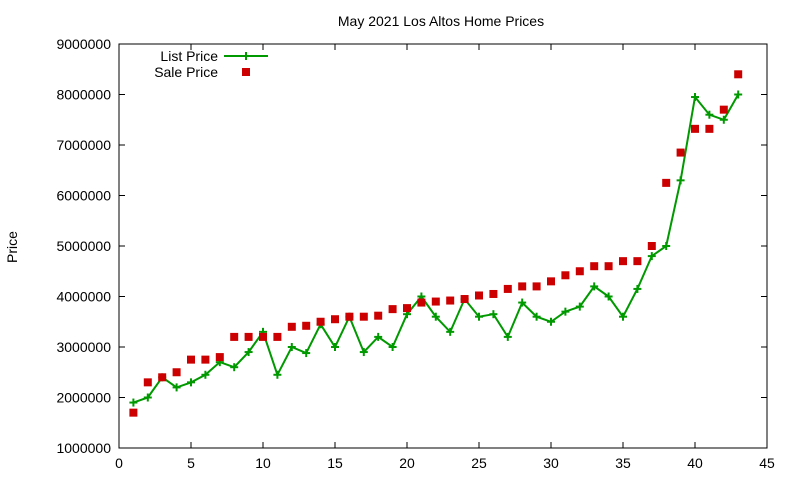  What do you see at coordinates (83, 44) in the screenshot?
I see `y-tick-label: 9000000` at bounding box center [83, 44].